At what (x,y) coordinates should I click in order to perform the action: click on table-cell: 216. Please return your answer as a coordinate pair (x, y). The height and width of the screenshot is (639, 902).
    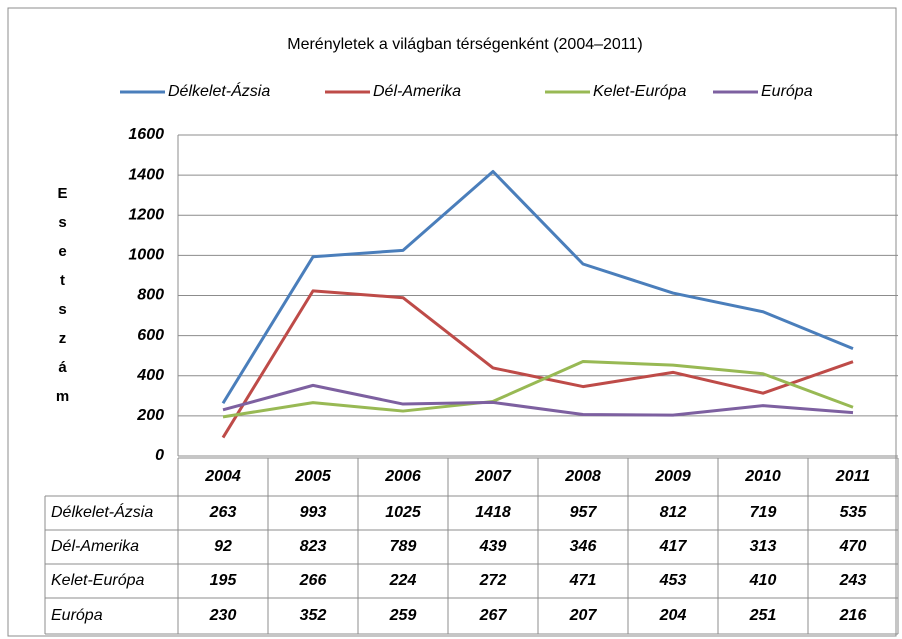
    Looking at the image, I should click on (853, 615).